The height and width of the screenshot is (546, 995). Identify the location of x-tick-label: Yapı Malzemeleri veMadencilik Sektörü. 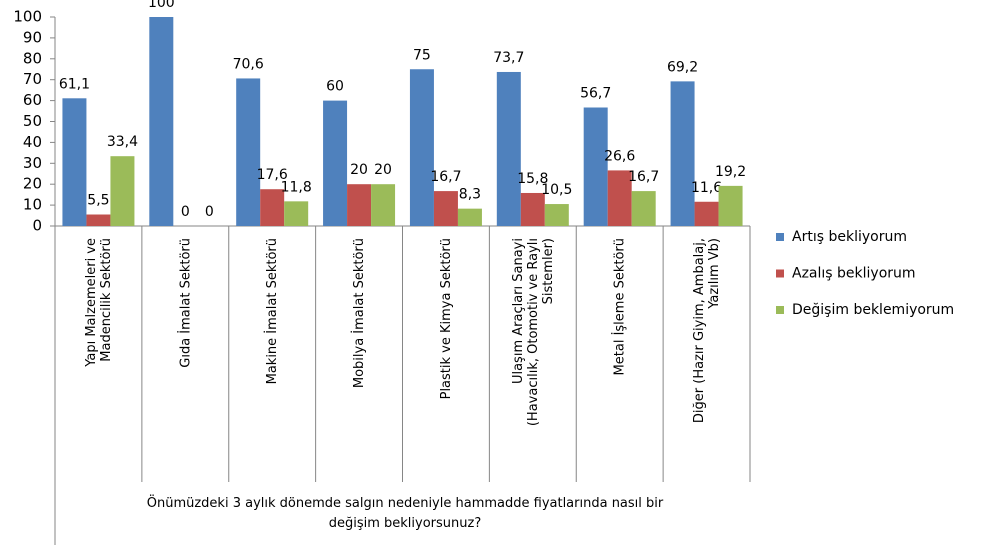
(98, 303).